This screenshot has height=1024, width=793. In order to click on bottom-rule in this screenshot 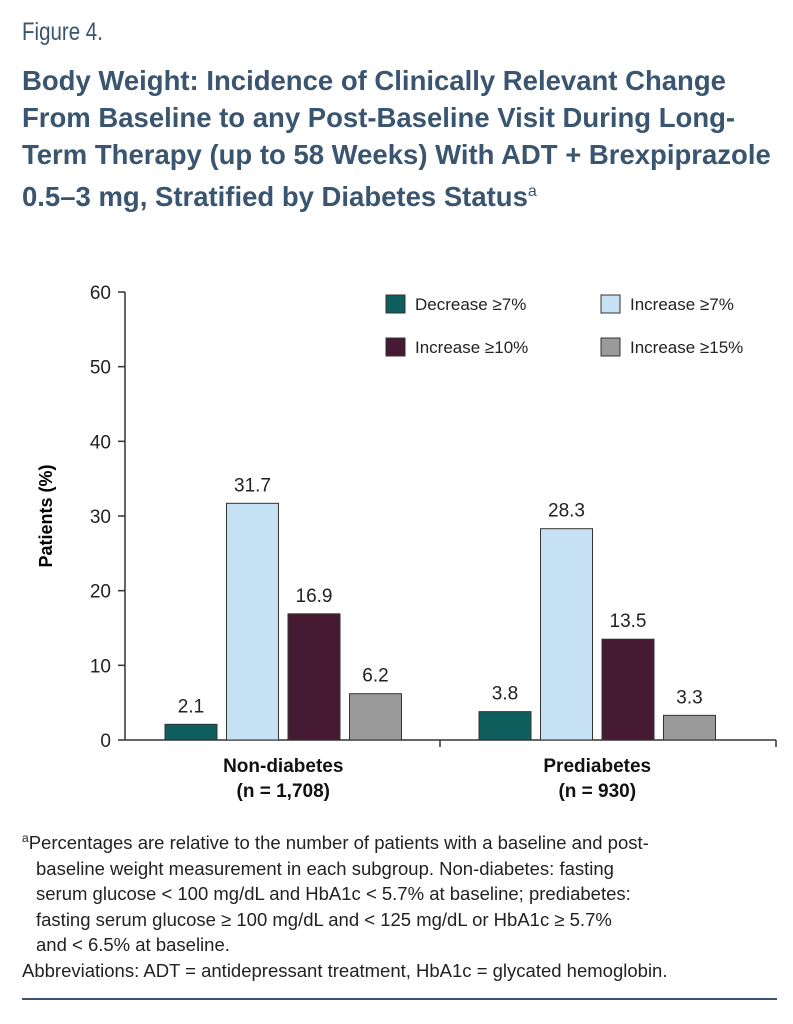, I will do `click(399, 999)`.